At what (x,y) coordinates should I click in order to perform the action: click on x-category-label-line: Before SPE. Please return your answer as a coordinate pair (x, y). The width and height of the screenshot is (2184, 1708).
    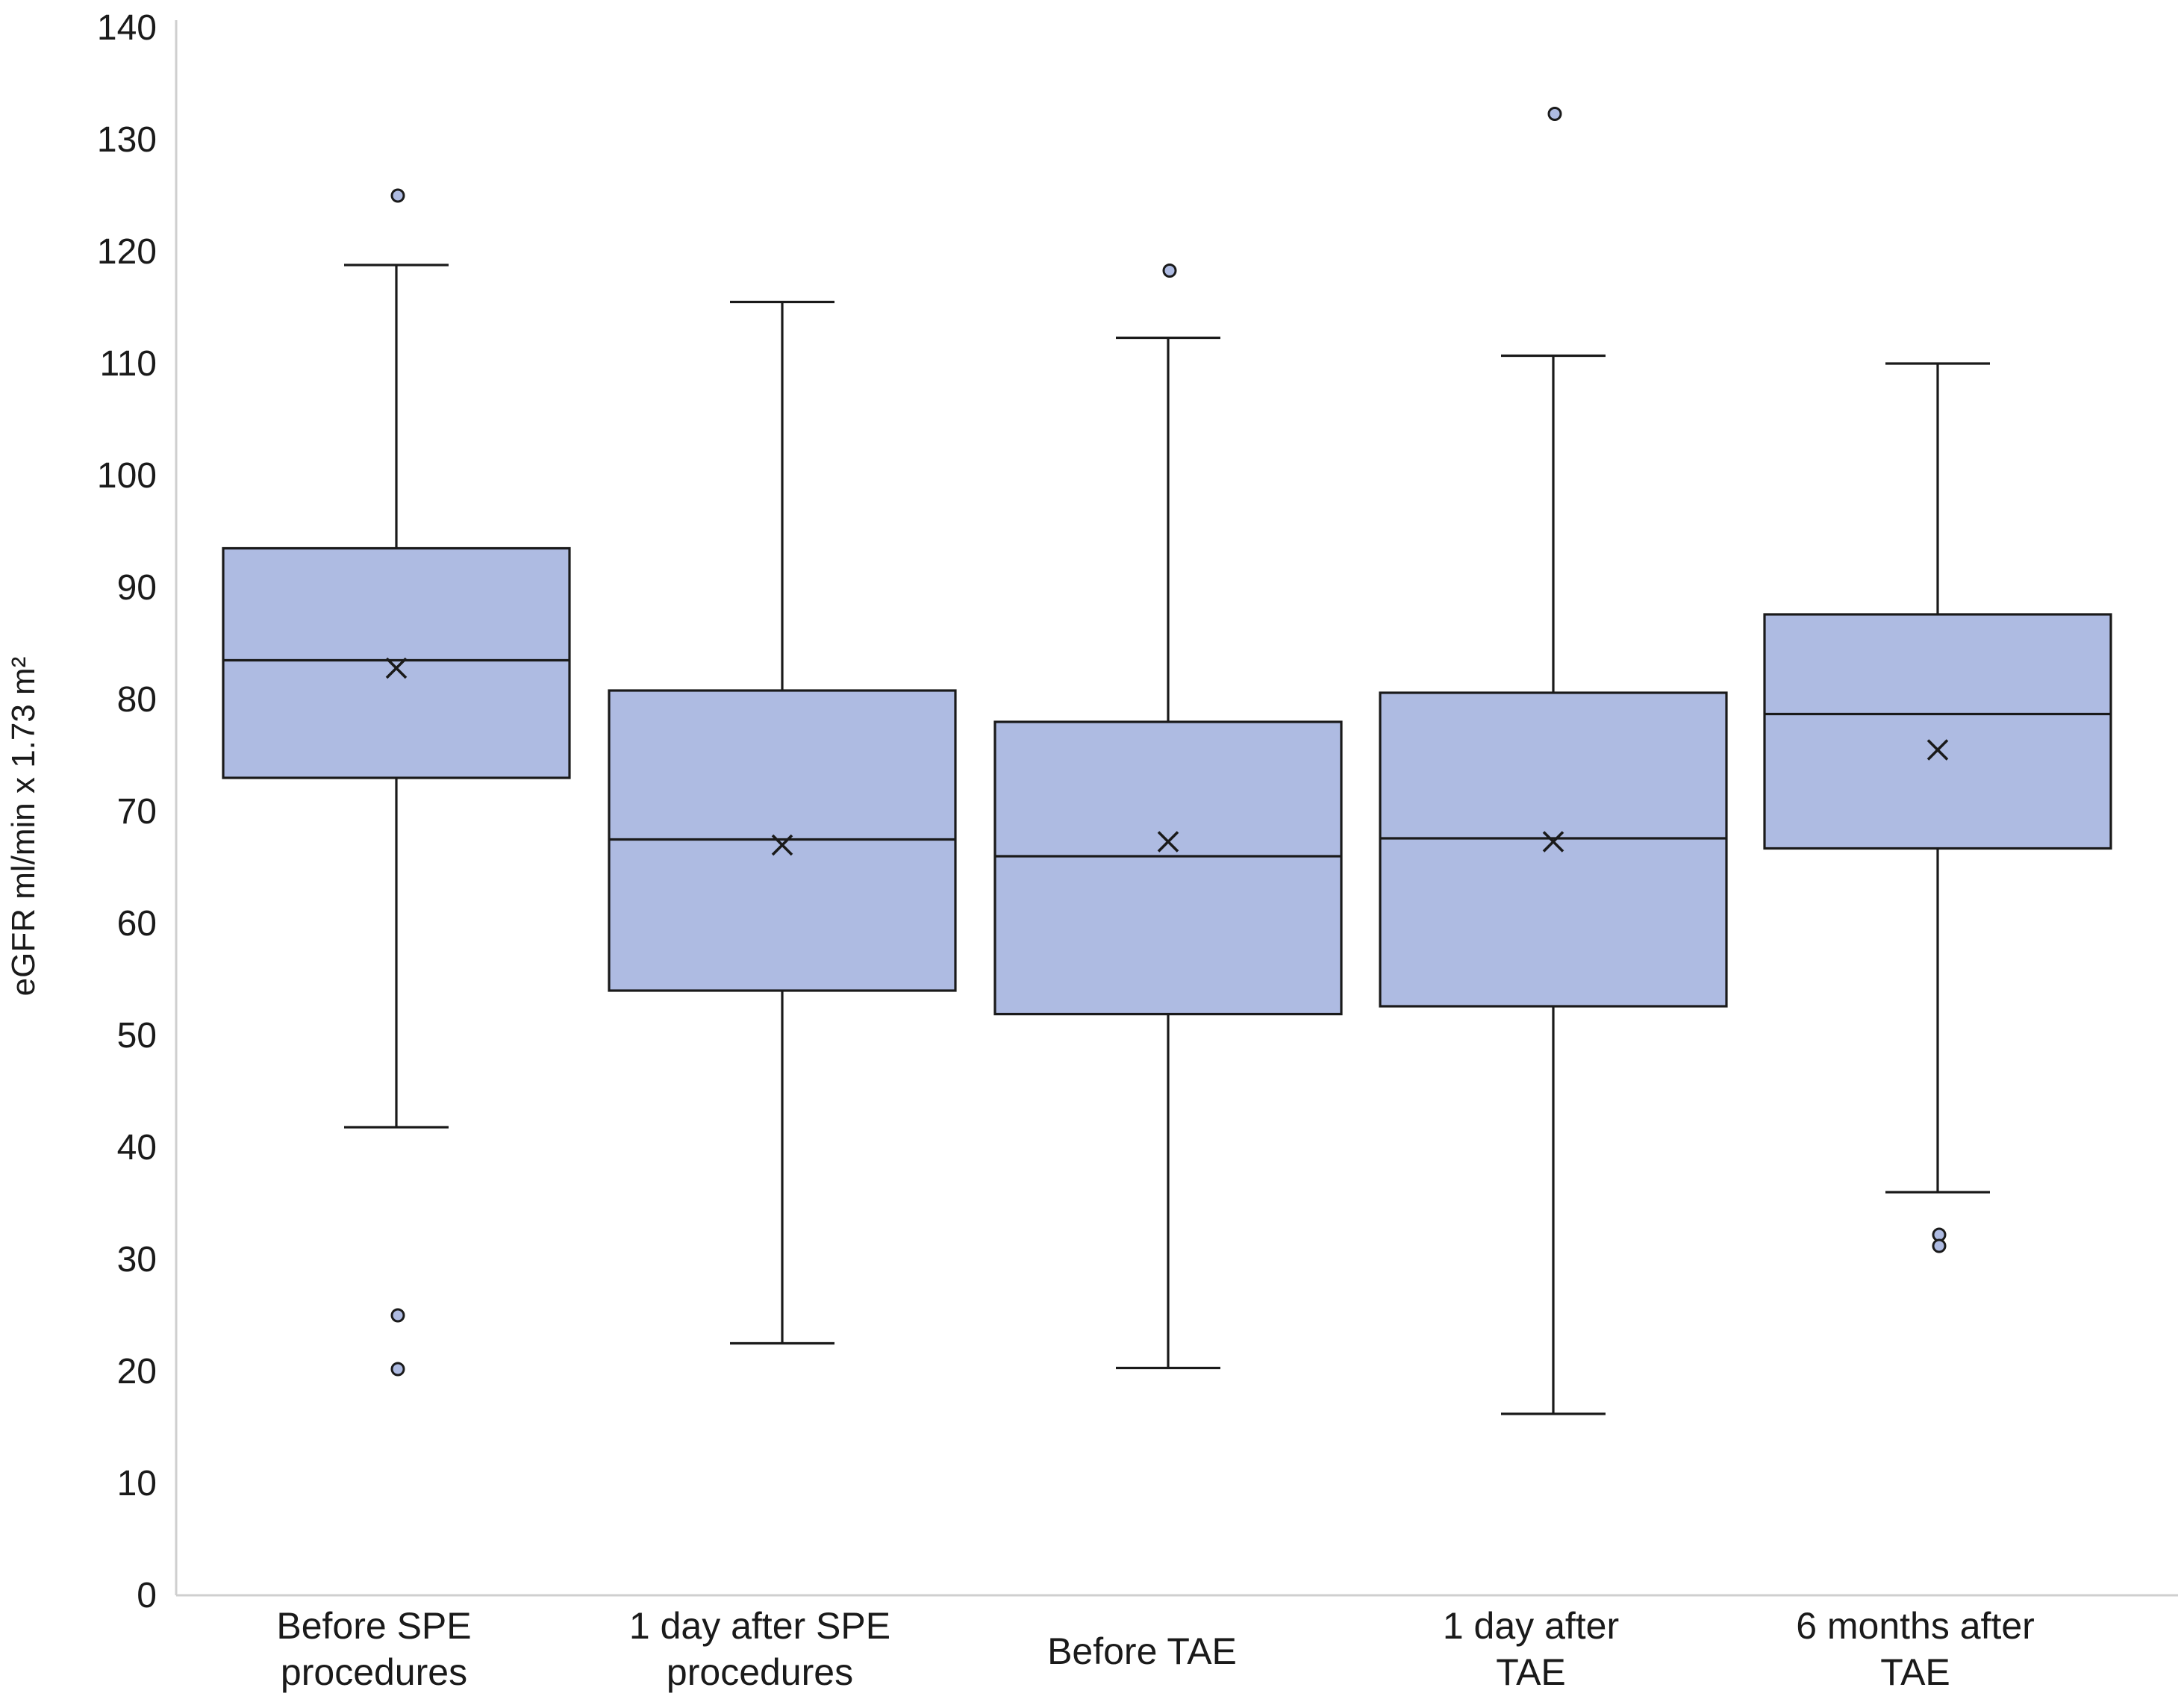
    Looking at the image, I should click on (373, 1626).